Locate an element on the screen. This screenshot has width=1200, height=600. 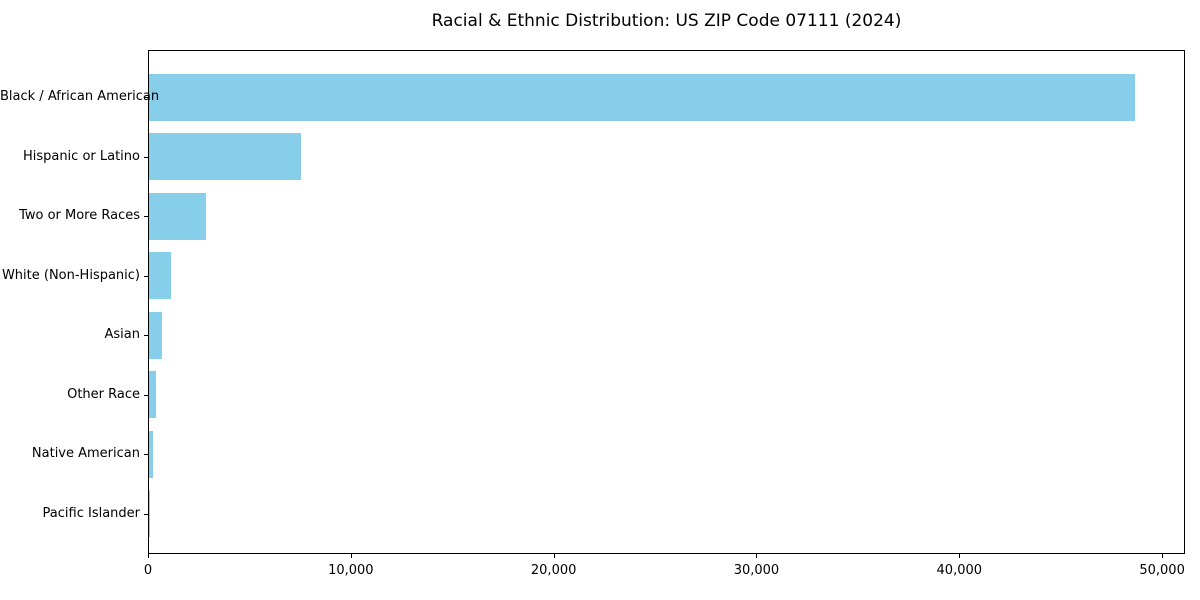
x-tick-label: 50,000 is located at coordinates (1162, 570).